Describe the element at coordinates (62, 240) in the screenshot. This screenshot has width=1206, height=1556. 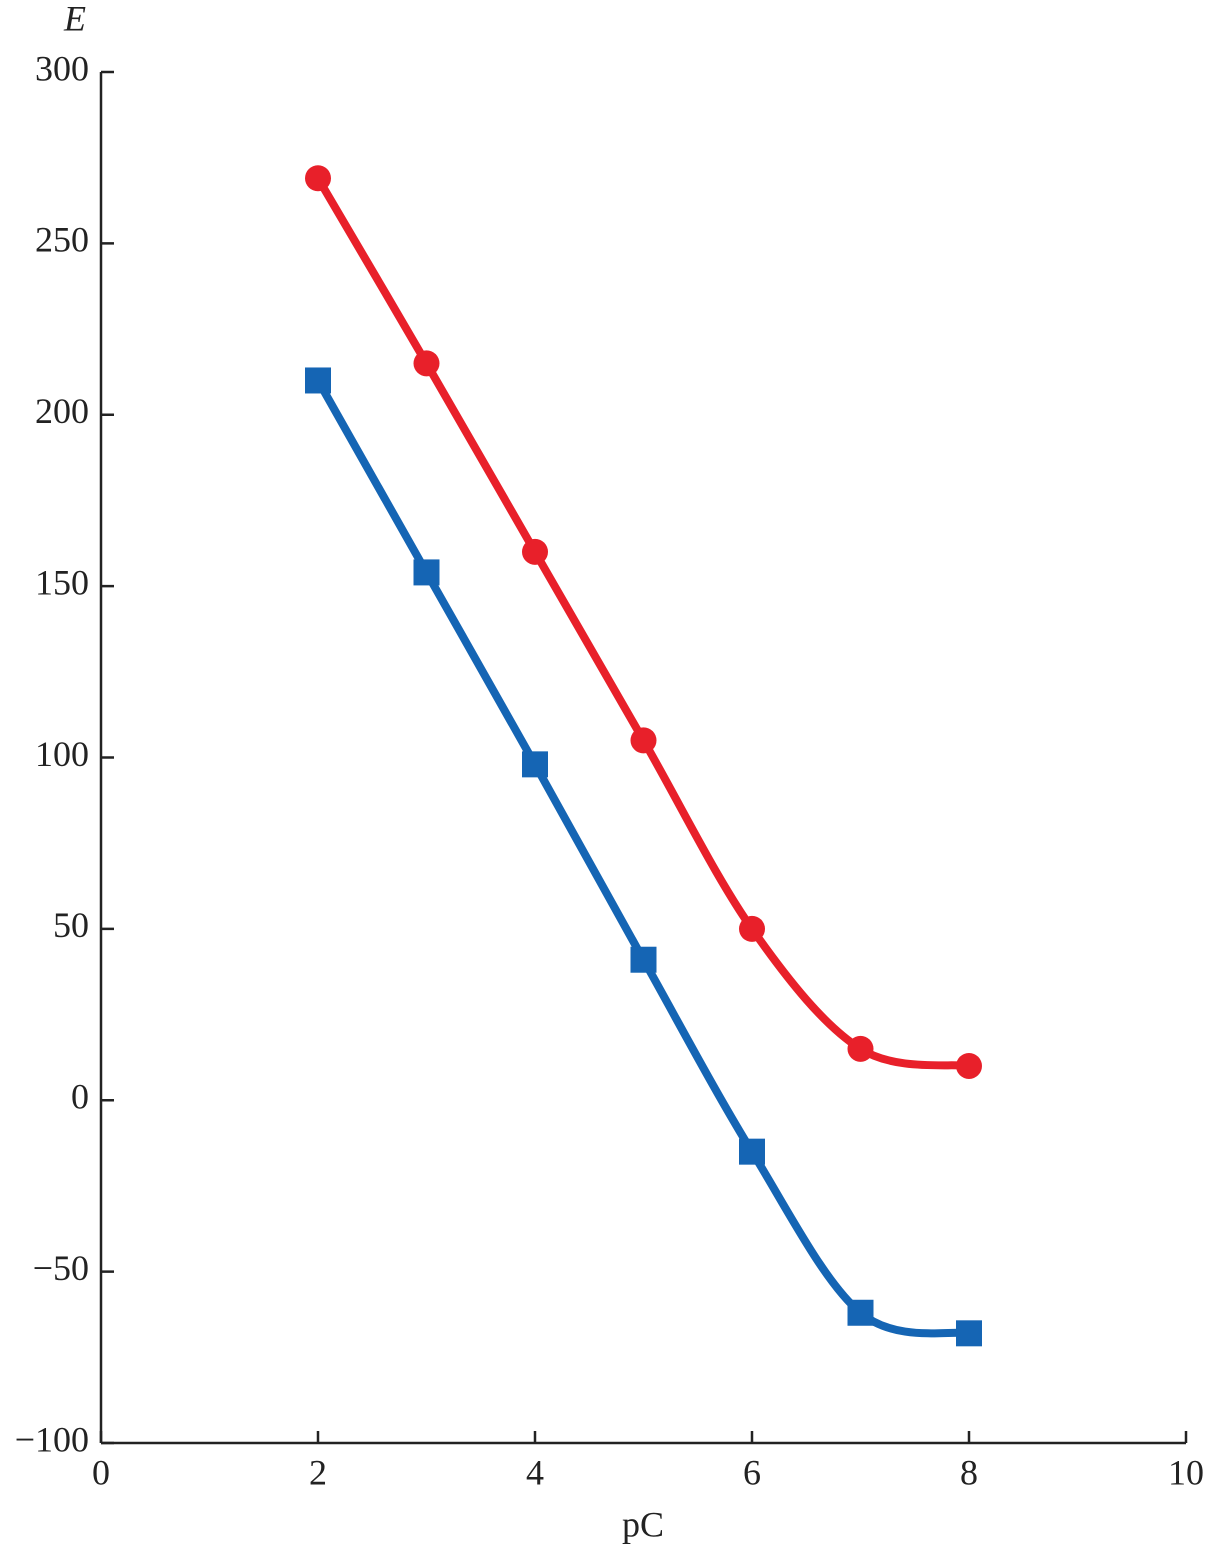
I see `y-tick-label: 250` at that location.